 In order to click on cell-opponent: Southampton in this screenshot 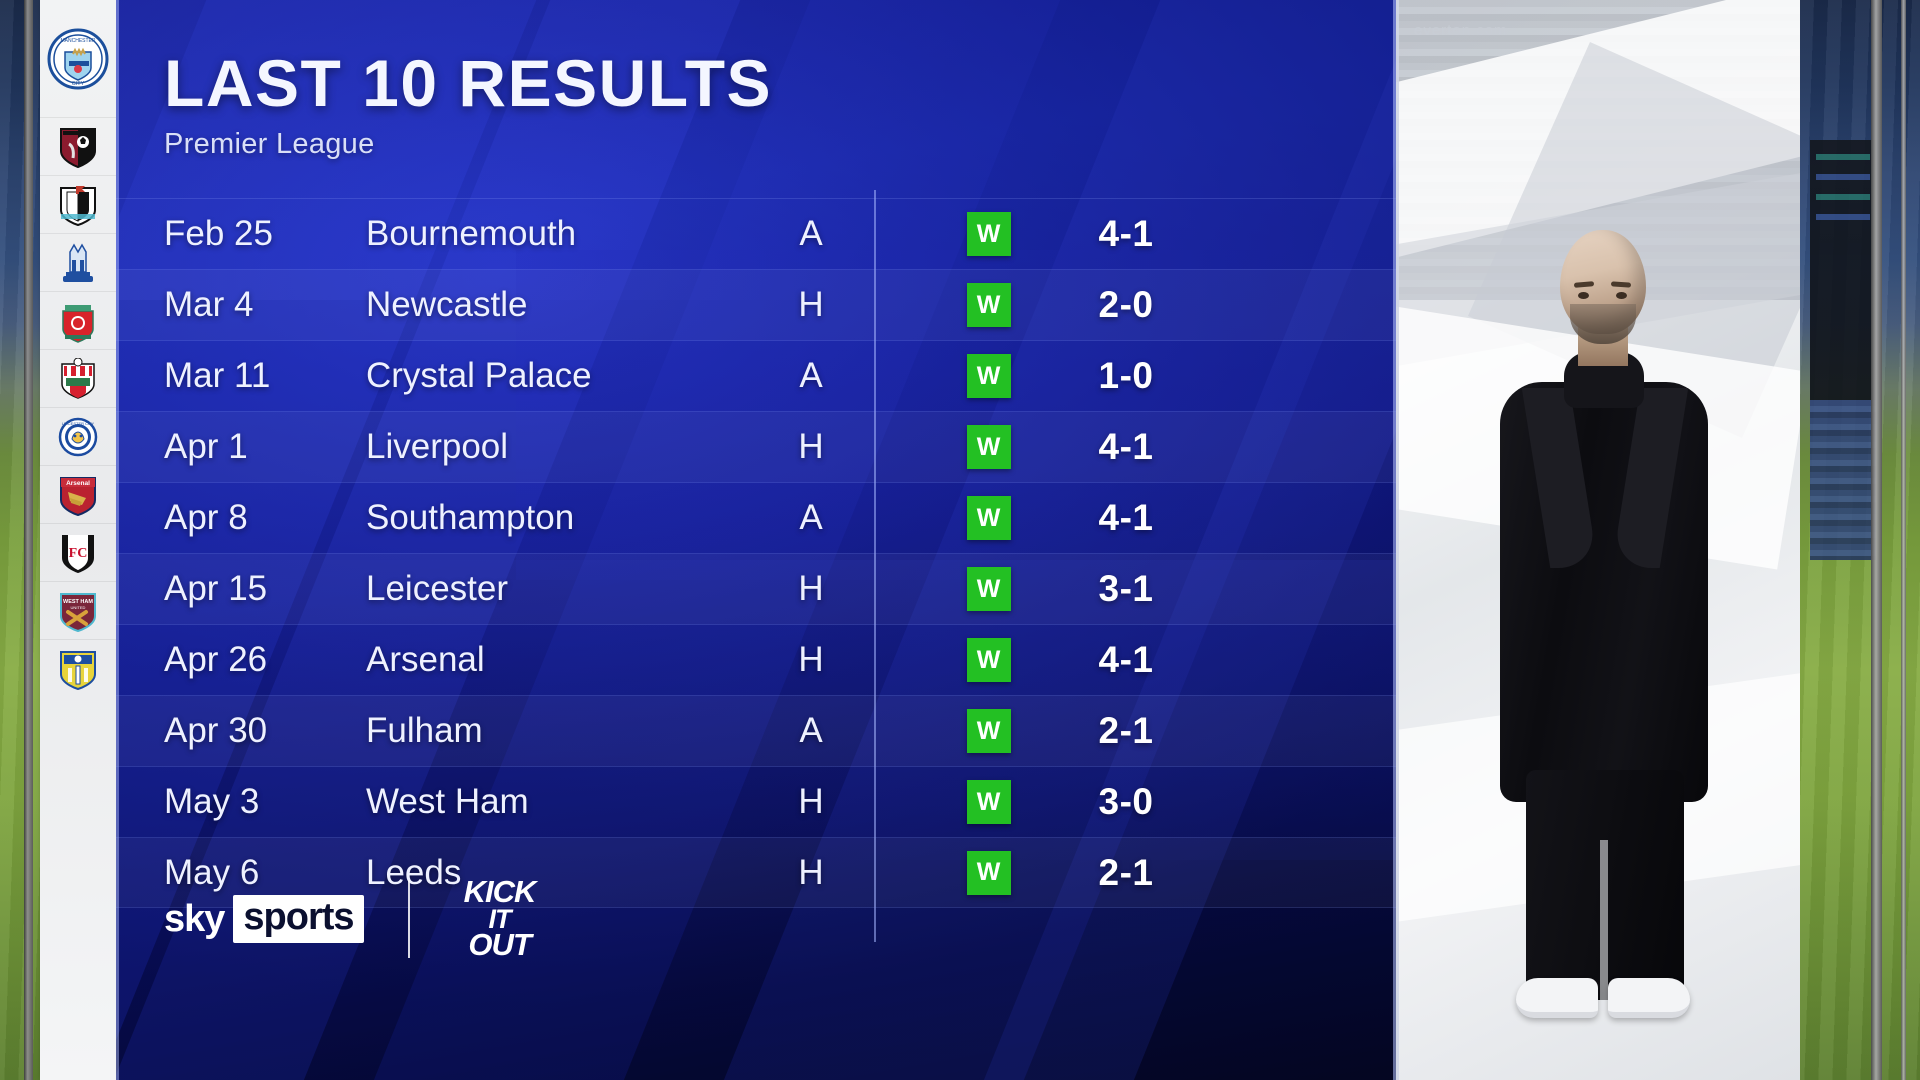, I will do `click(470, 517)`.